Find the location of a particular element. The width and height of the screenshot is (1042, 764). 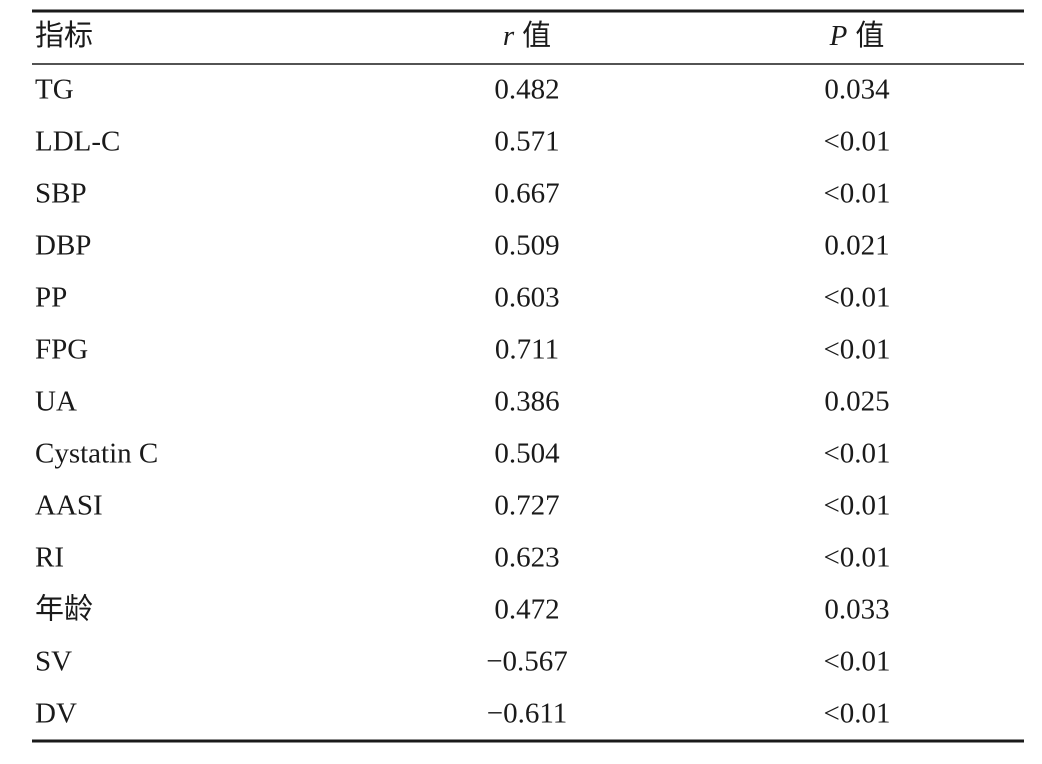

cell-value: 0.472 is located at coordinates (526, 610).